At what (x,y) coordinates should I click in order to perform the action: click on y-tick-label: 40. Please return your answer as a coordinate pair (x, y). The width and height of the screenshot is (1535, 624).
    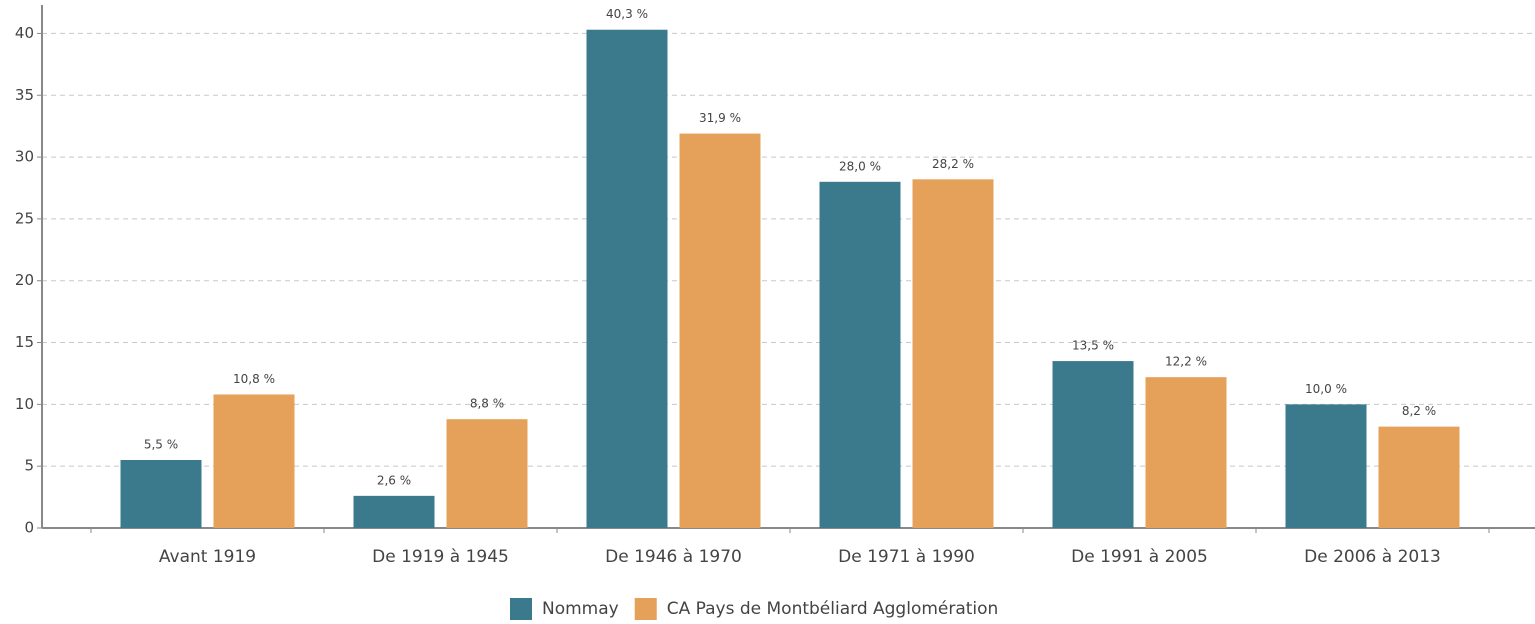
    Looking at the image, I should click on (24, 33).